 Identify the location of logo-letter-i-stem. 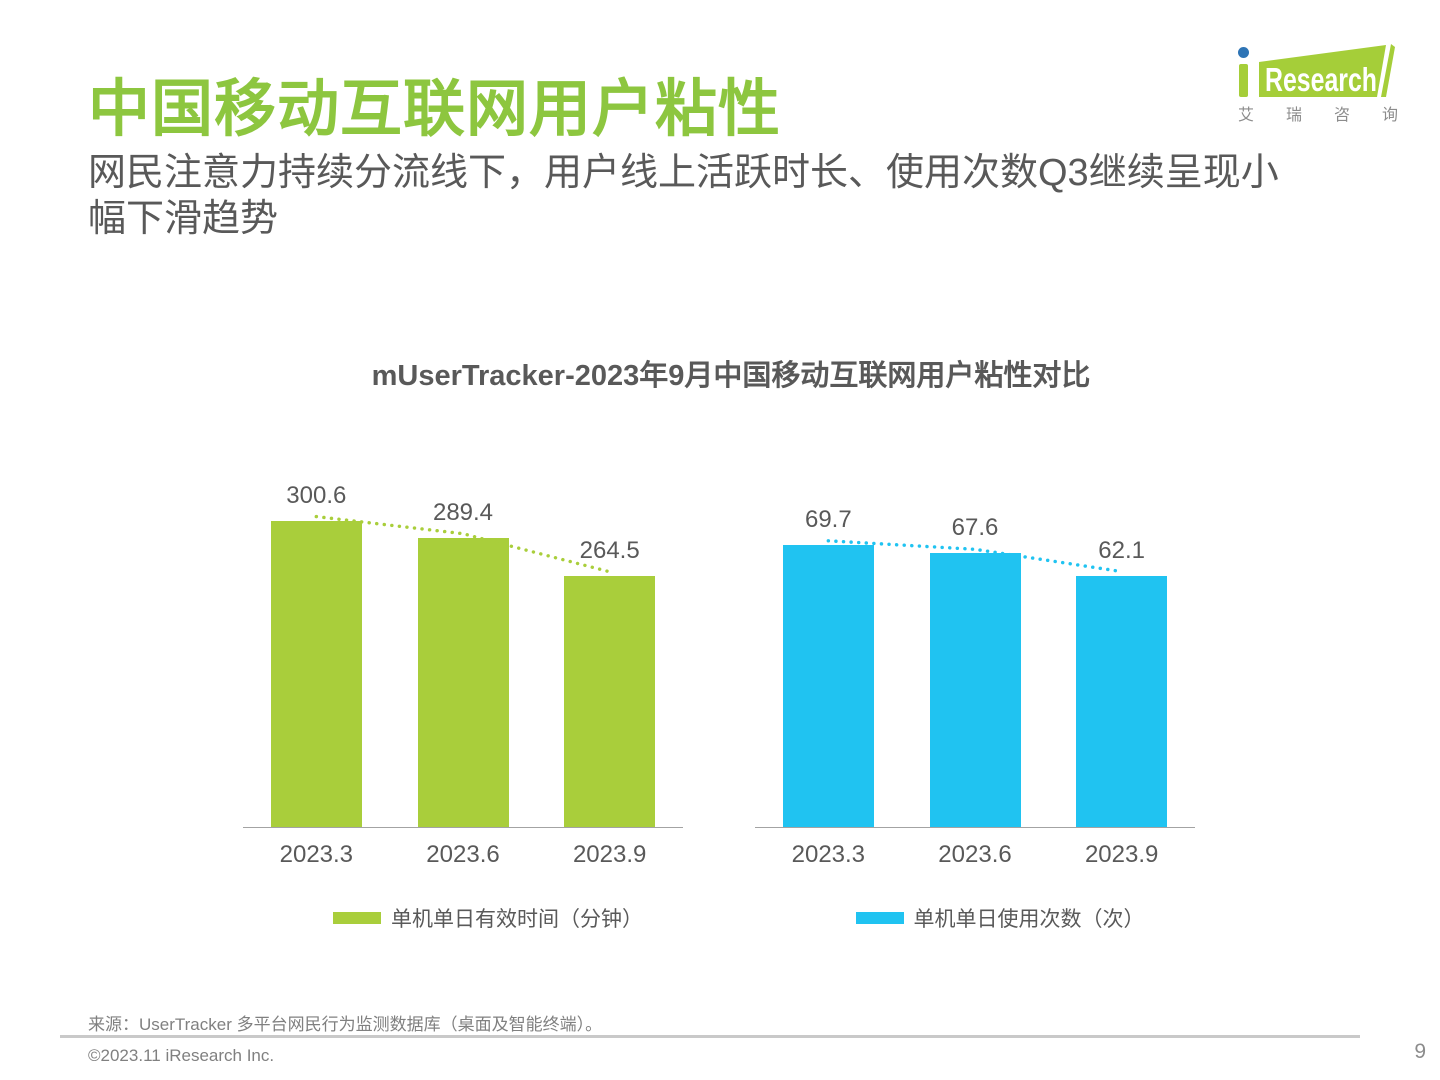
(1243, 80).